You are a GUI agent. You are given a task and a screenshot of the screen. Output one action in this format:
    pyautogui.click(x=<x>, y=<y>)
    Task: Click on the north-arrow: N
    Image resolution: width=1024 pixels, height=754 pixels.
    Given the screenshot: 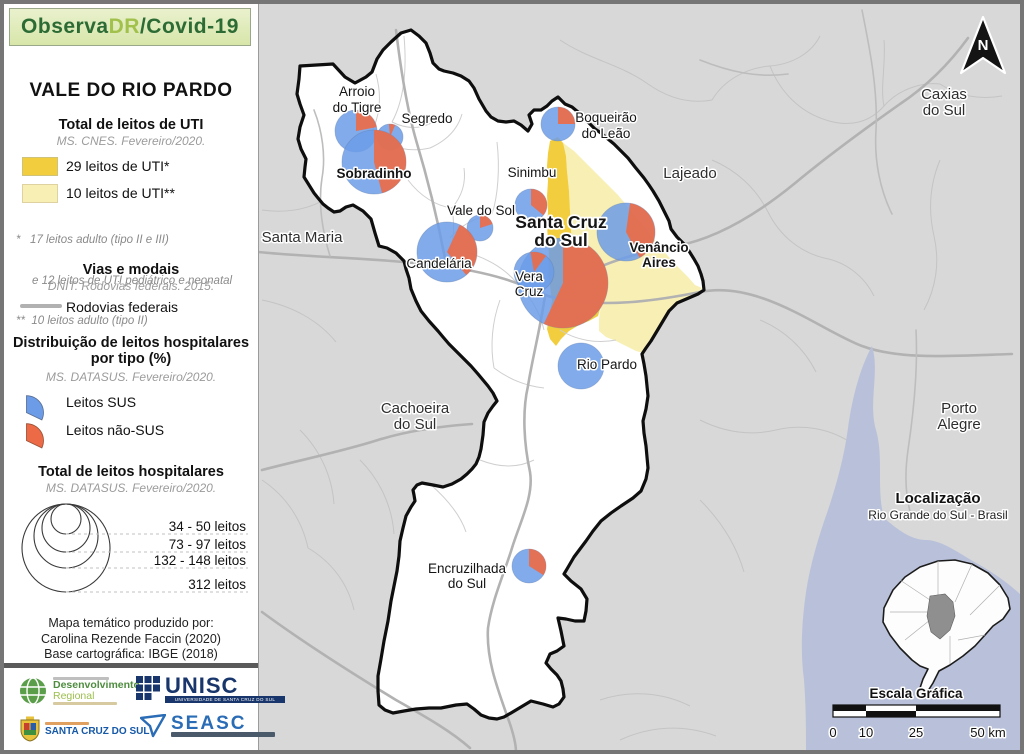 What is the action you would take?
    pyautogui.click(x=983, y=45)
    